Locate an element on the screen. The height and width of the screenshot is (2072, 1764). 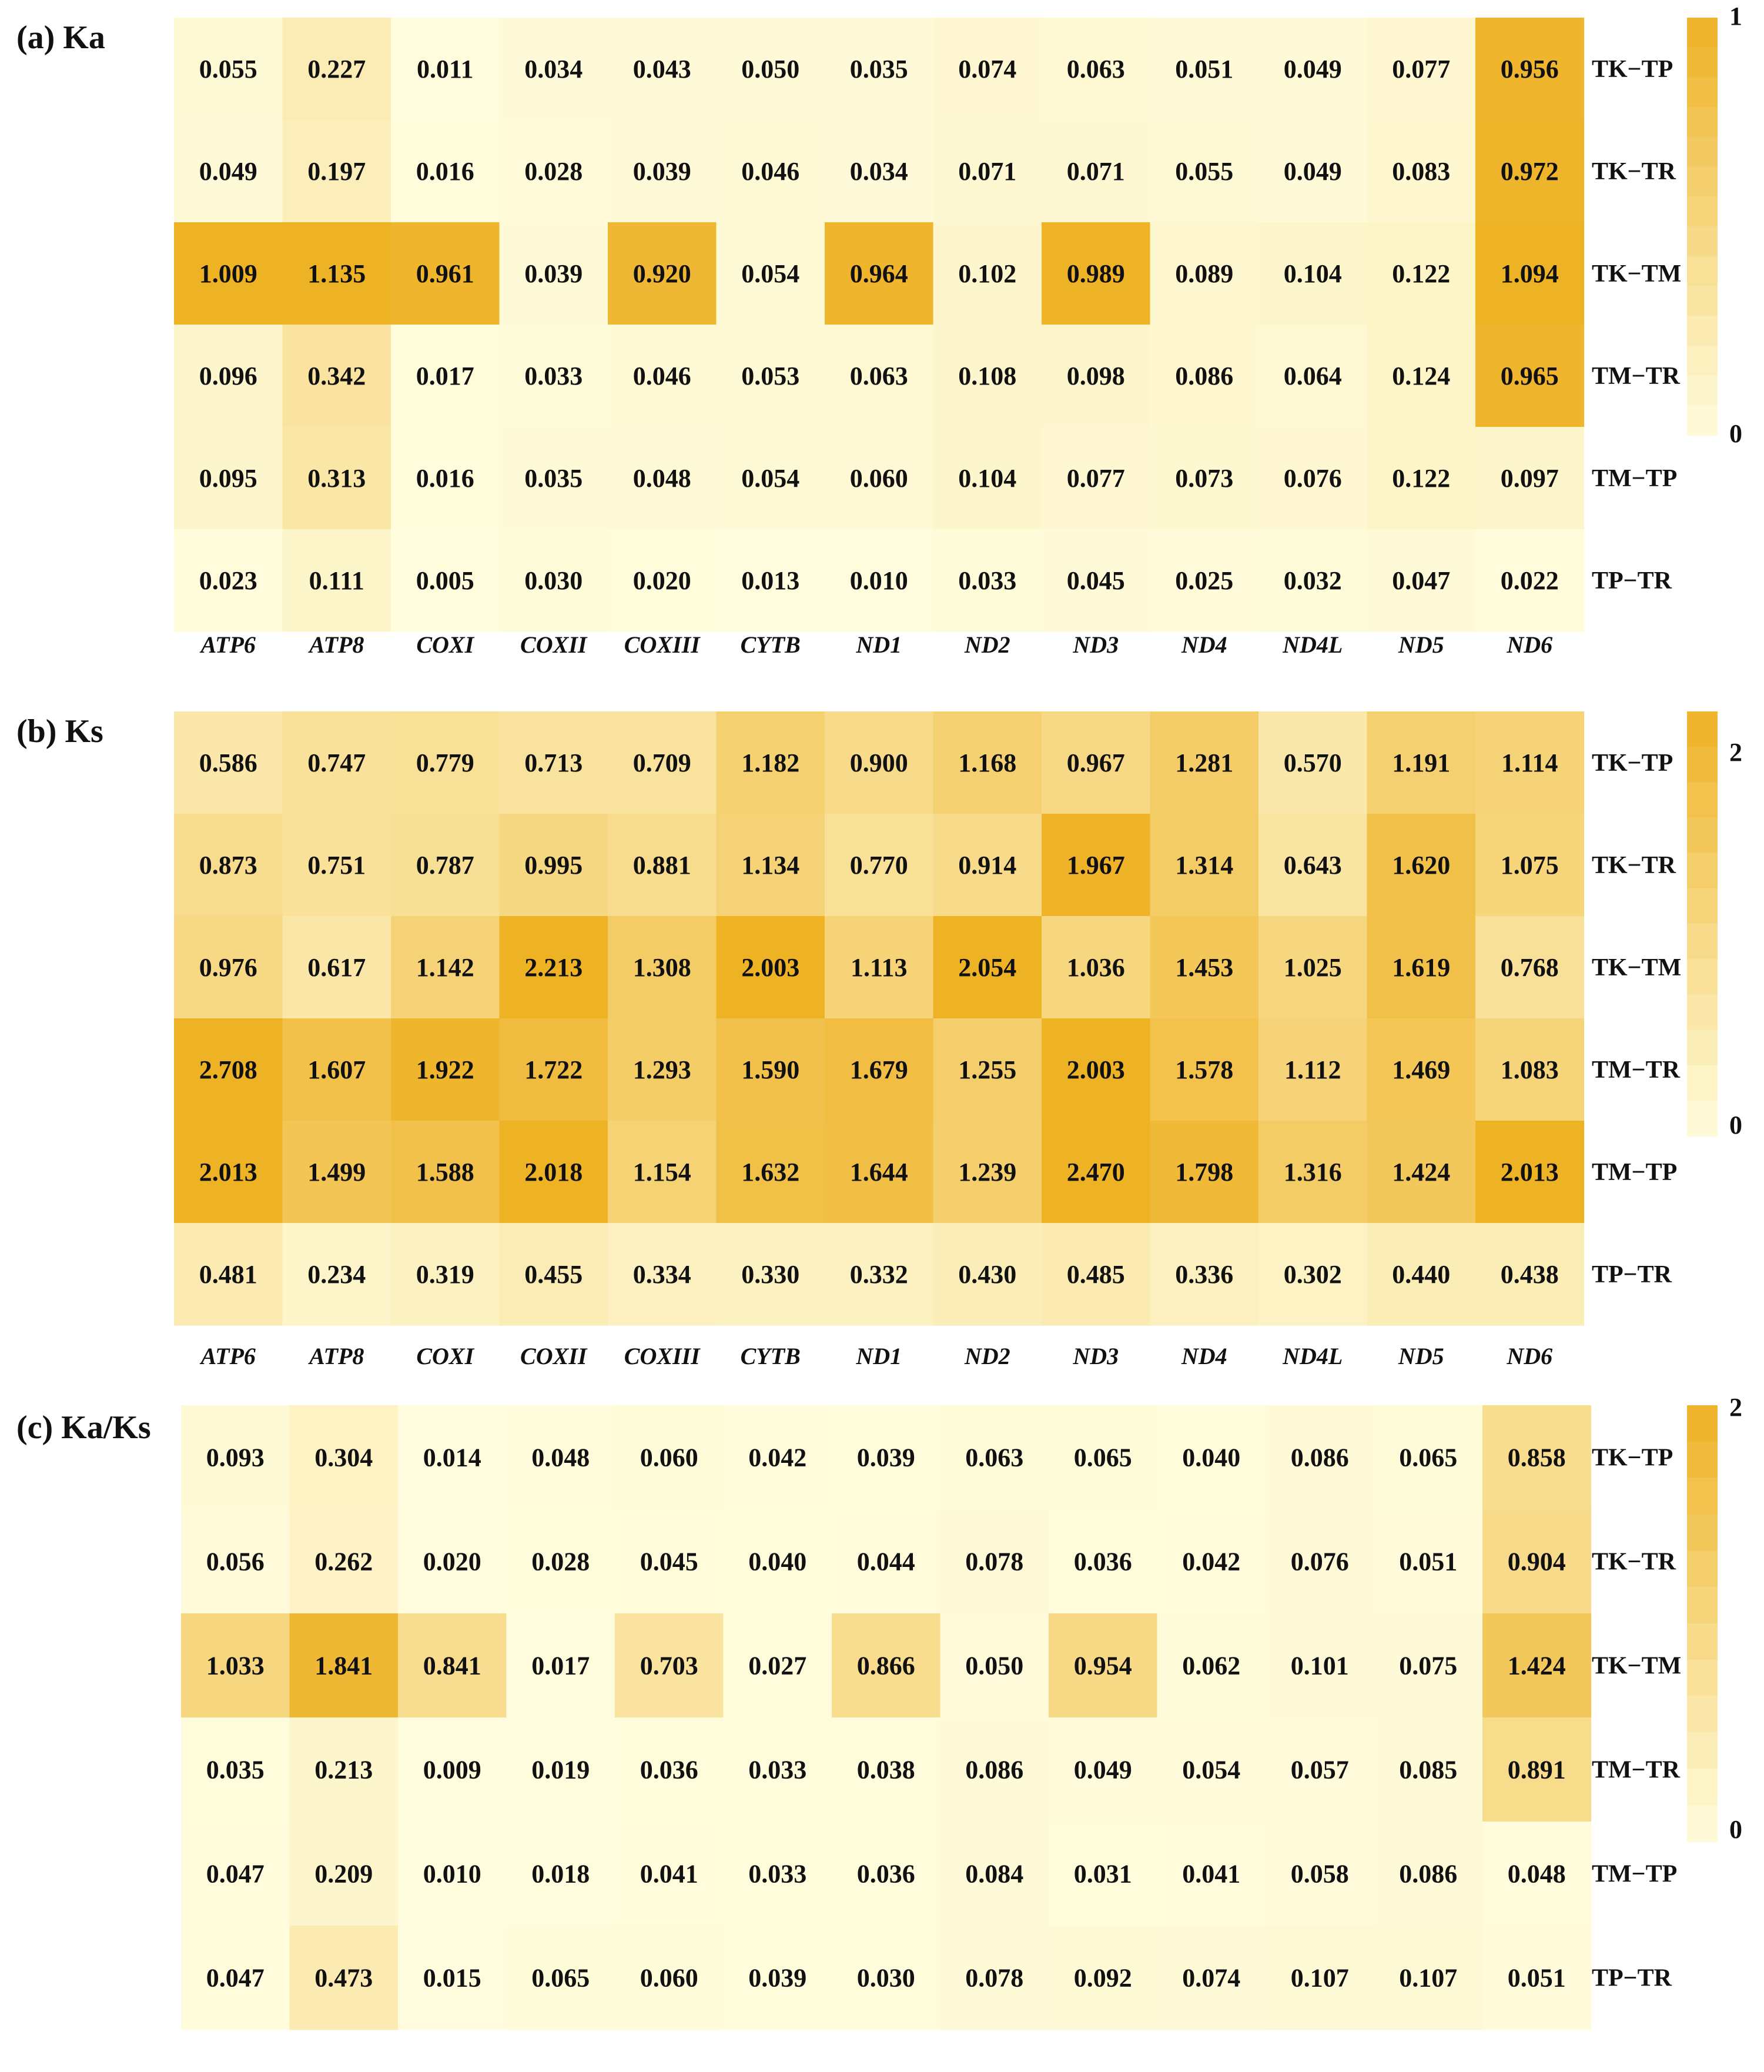
cell-value: 1.083 is located at coordinates (1530, 1070).